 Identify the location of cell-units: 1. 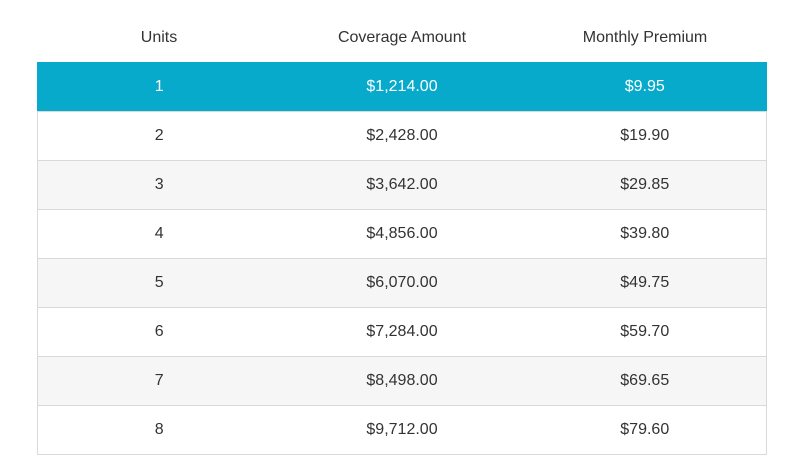
(159, 87).